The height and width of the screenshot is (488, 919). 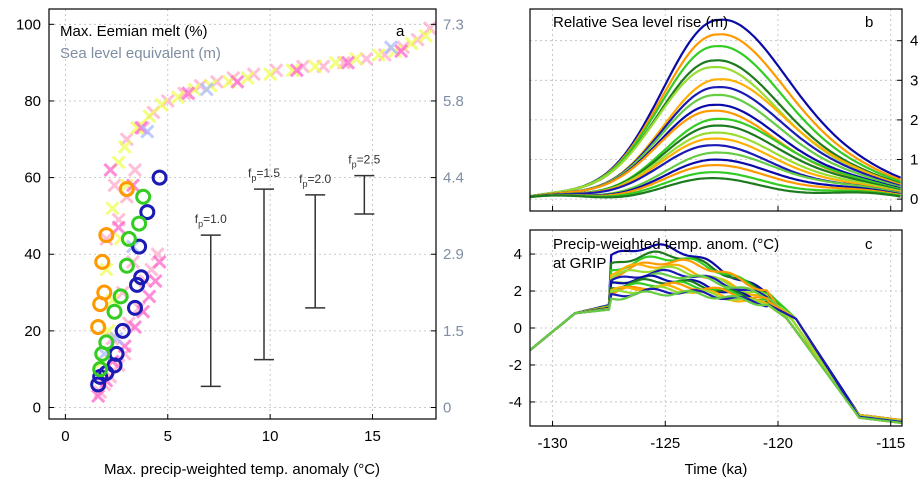 I want to click on y2-tick-label: 5.8, so click(x=453, y=101).